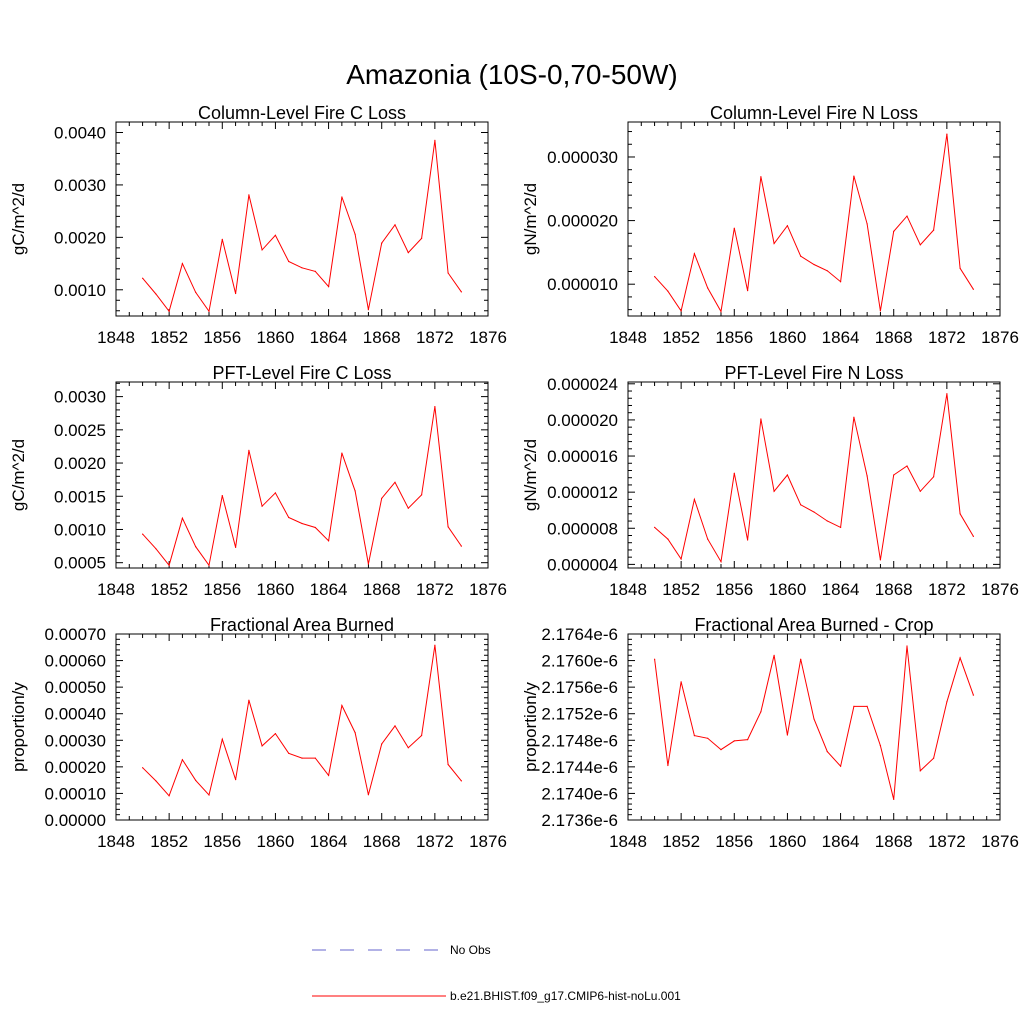 The width and height of the screenshot is (1024, 1024). Describe the element at coordinates (75, 793) in the screenshot. I see `y-tick-label: 0.00010` at that location.